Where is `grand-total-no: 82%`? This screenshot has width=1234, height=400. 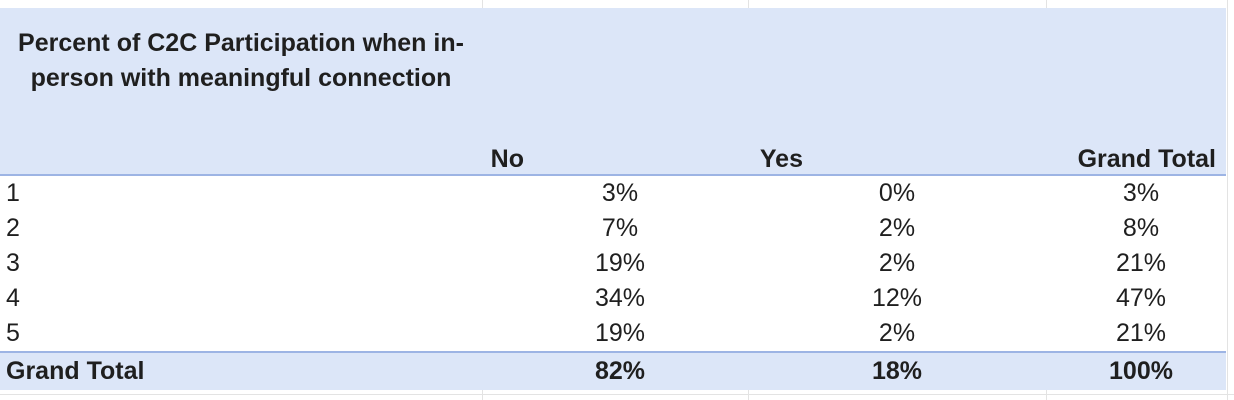 grand-total-no: 82% is located at coordinates (620, 371).